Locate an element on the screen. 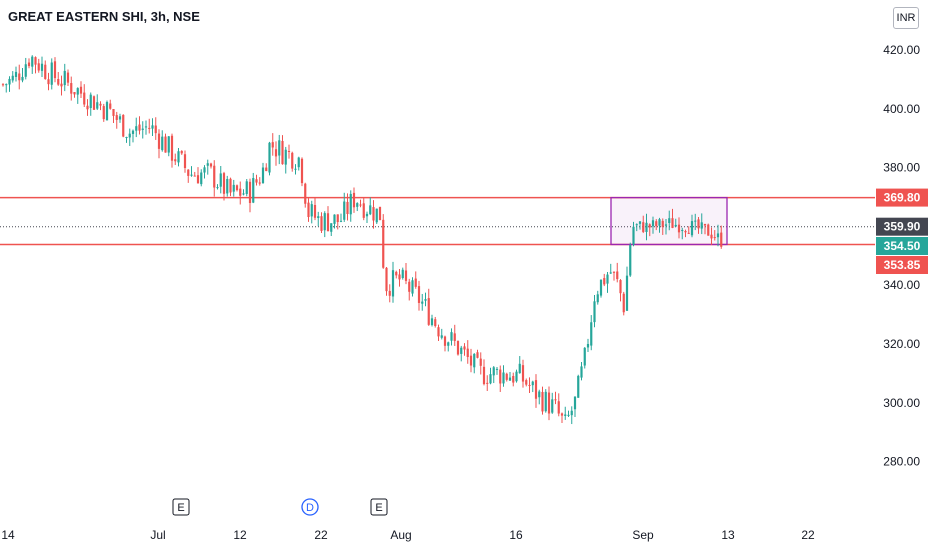 The width and height of the screenshot is (932, 550). y-tick-label: 340.00 is located at coordinates (901, 285).